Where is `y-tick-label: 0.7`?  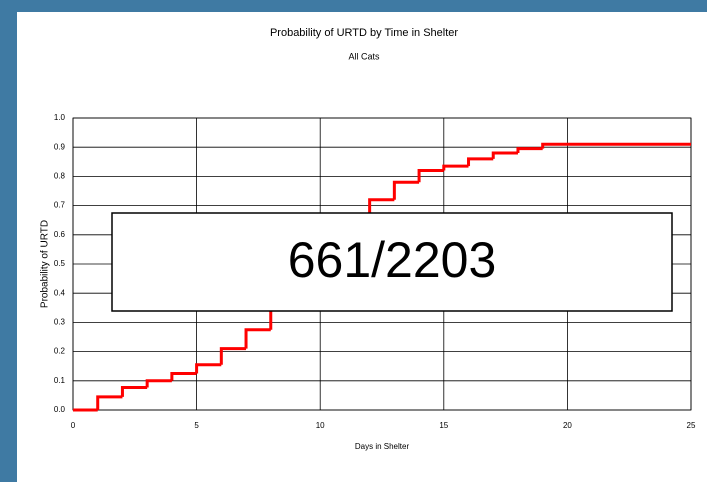 y-tick-label: 0.7 is located at coordinates (60, 205).